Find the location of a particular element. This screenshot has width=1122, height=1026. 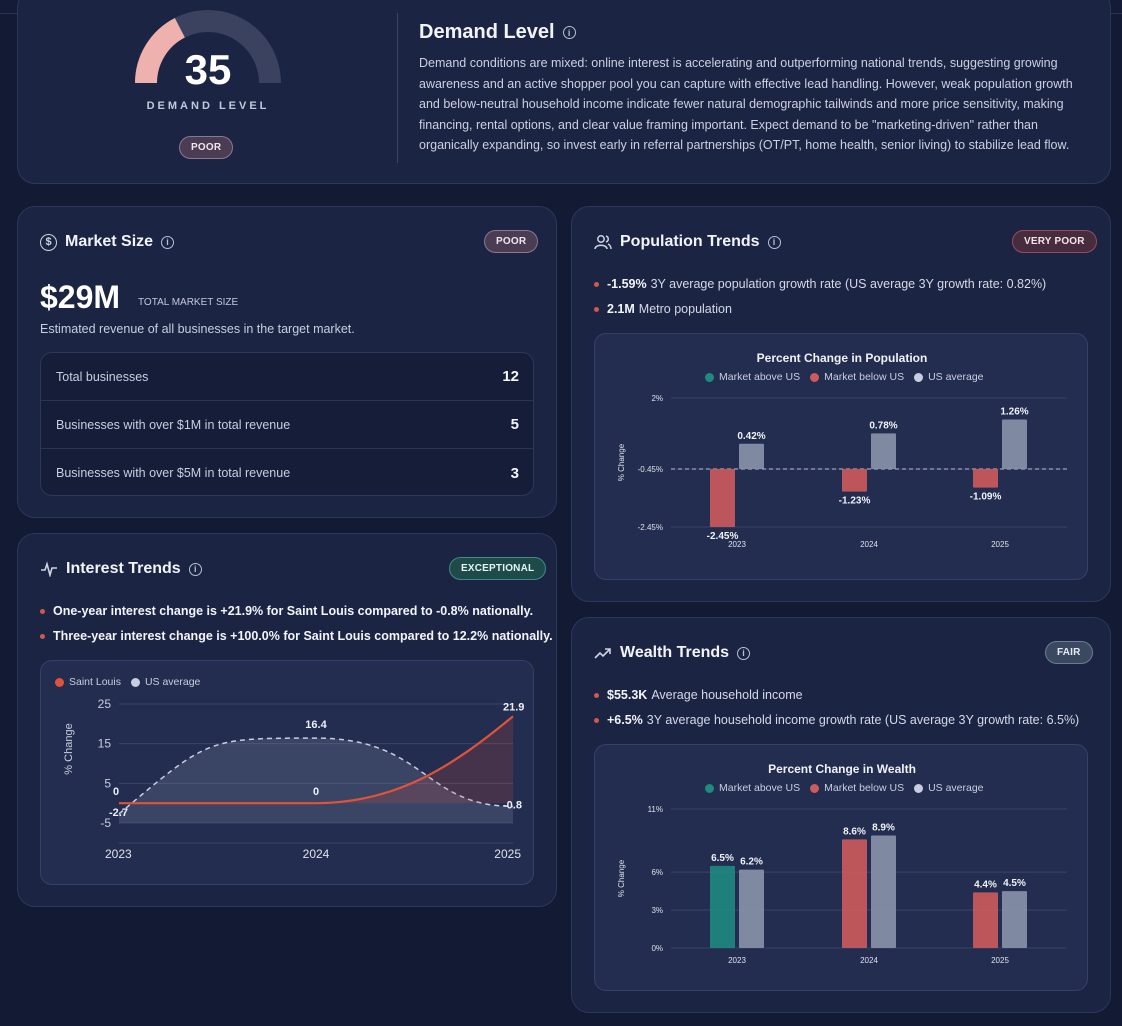

data-label: 21.9 is located at coordinates (513, 707).